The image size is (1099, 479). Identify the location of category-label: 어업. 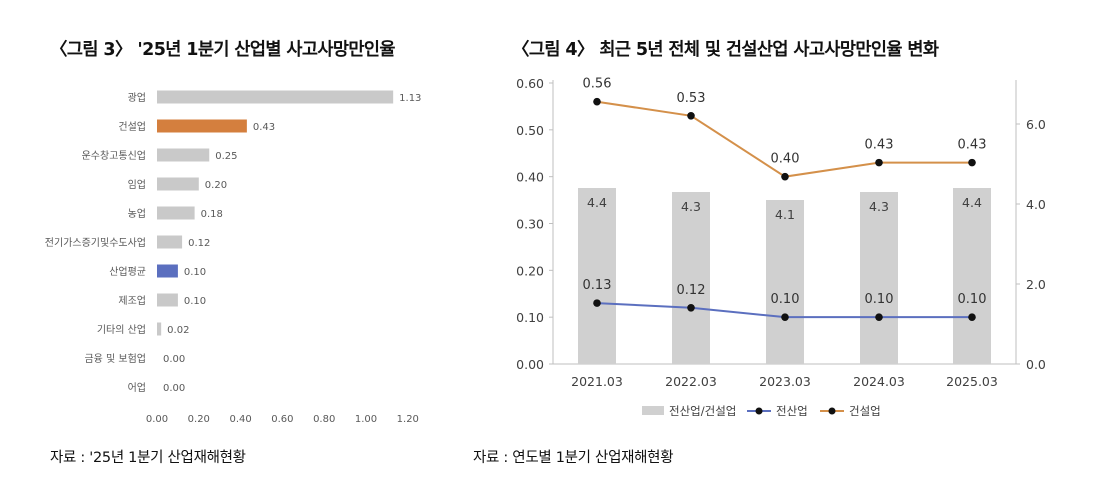
(137, 387).